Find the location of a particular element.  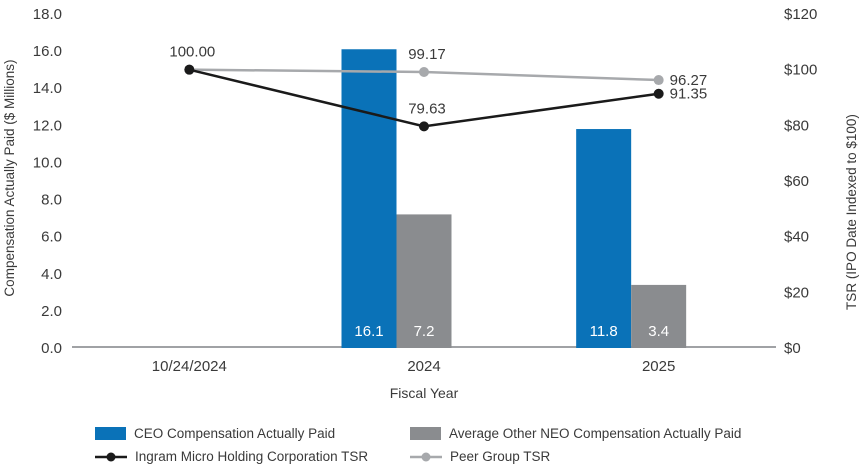

x-axis-title: Fiscal Year is located at coordinates (424, 393).